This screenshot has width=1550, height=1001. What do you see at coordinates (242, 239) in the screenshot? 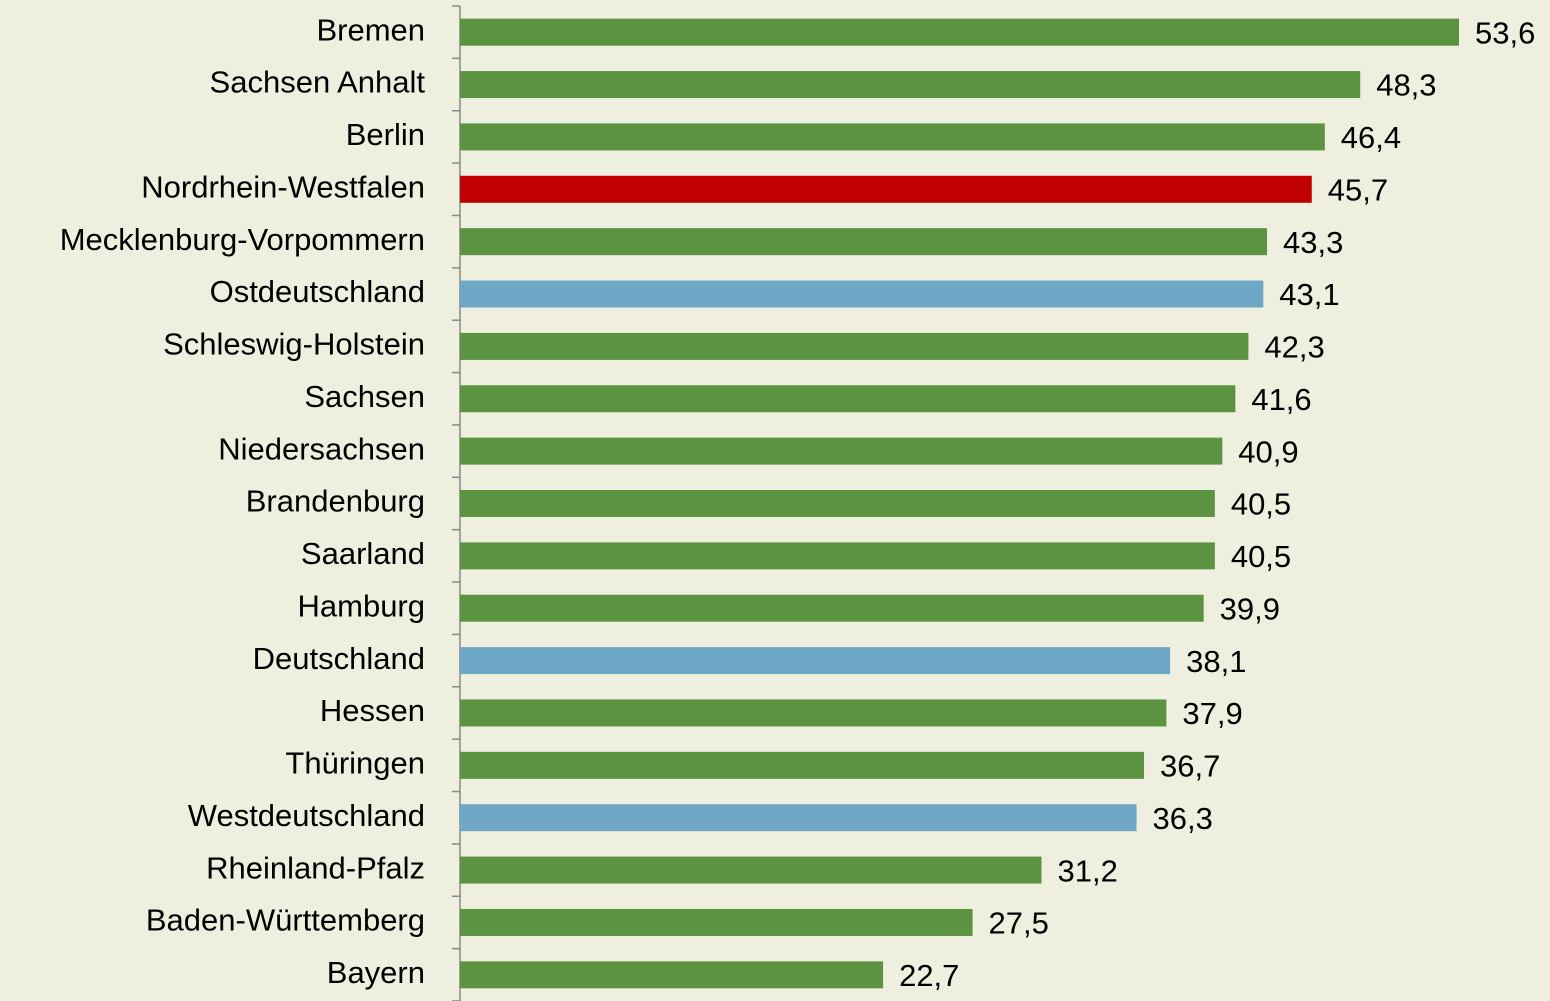
I see `category-label: Mecklenburg-Vorpommern` at bounding box center [242, 239].